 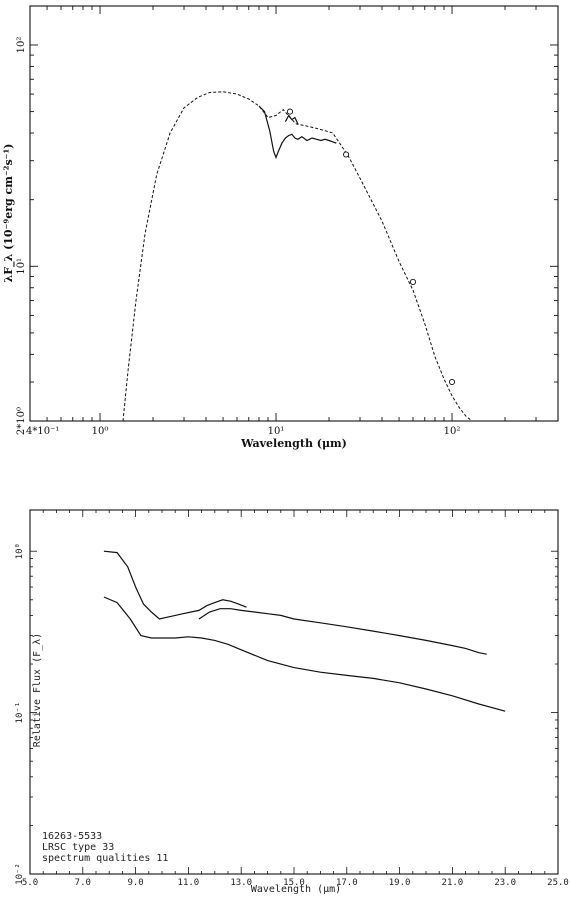 I want to click on lrs-x-tick-label: 23.0, so click(x=505, y=883).